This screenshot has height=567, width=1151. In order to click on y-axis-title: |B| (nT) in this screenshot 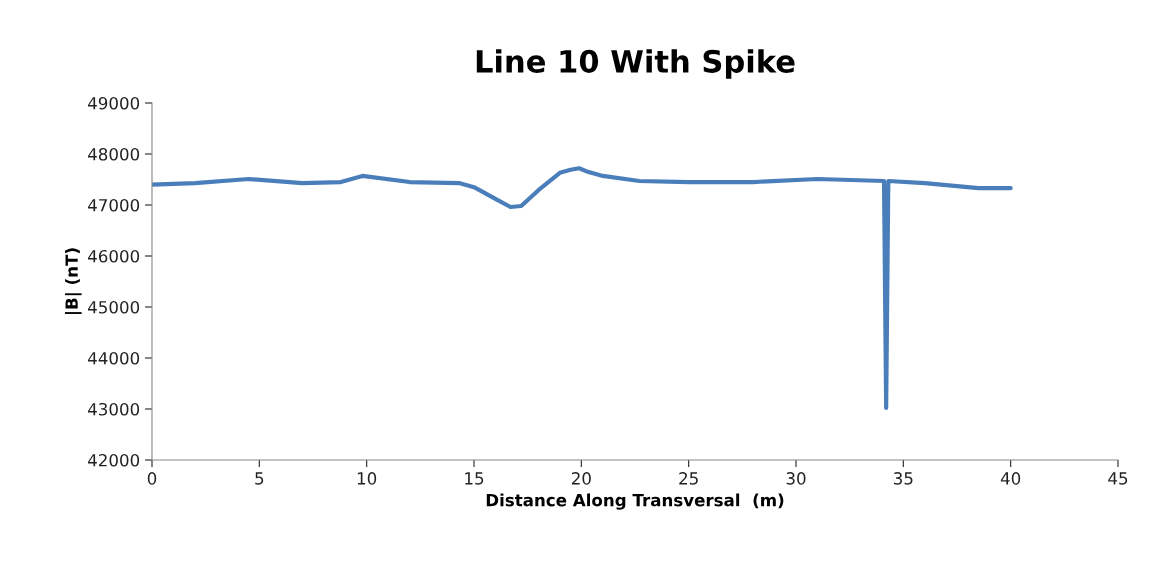, I will do `click(73, 281)`.